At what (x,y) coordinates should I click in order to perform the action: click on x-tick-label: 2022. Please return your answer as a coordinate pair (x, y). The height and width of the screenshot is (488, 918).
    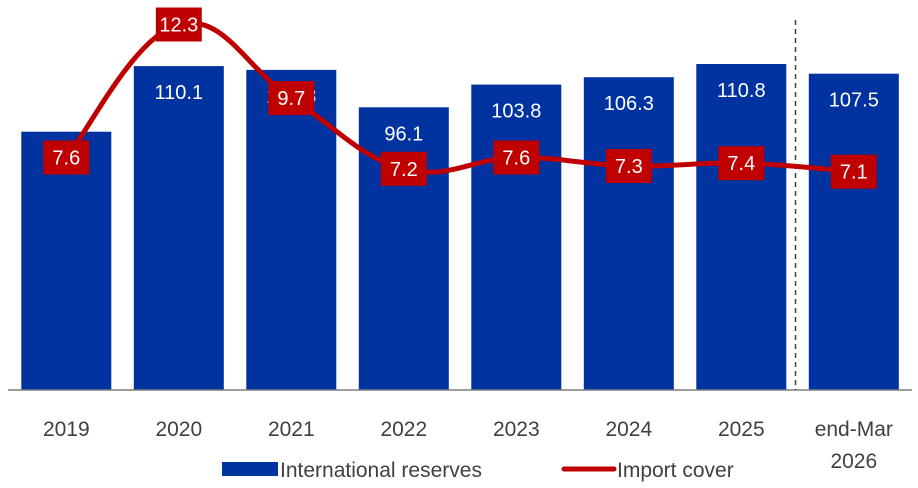
    Looking at the image, I should click on (403, 429).